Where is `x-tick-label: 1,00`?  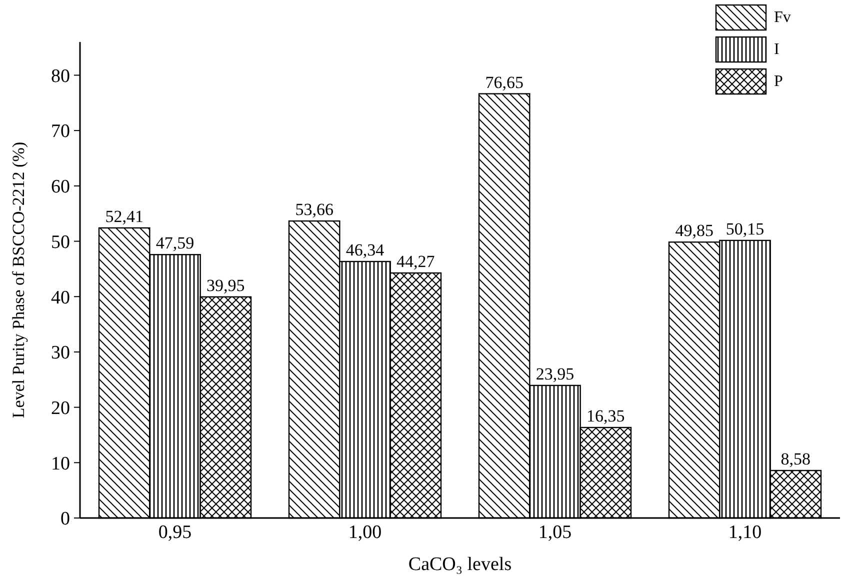 x-tick-label: 1,00 is located at coordinates (365, 532).